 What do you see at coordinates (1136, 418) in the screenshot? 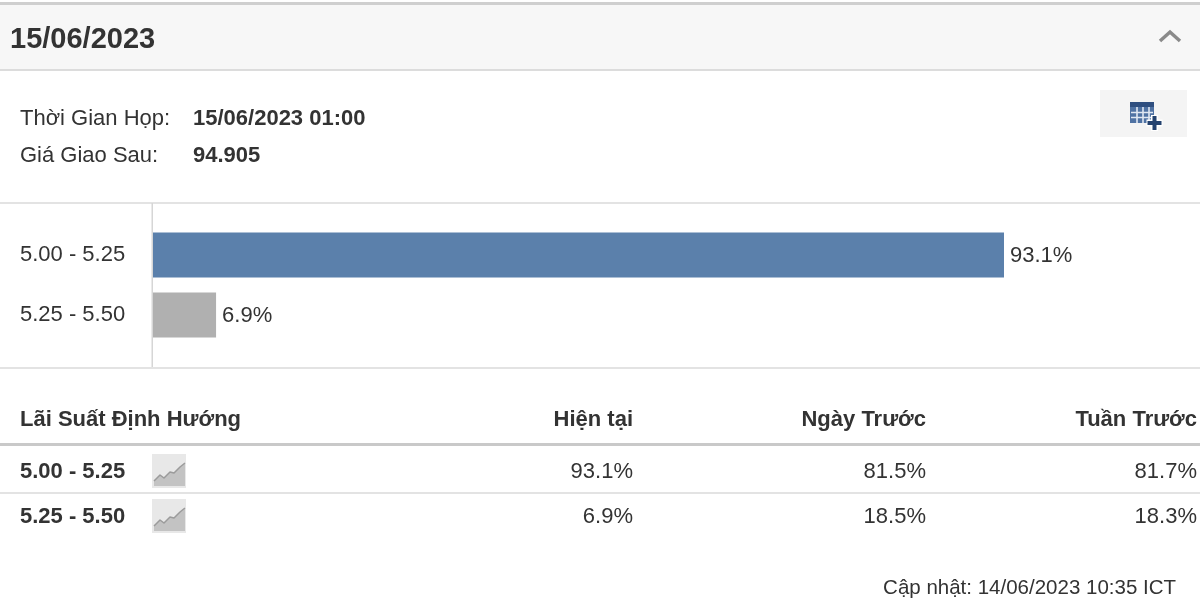
I see `text: Tuần Trước` at bounding box center [1136, 418].